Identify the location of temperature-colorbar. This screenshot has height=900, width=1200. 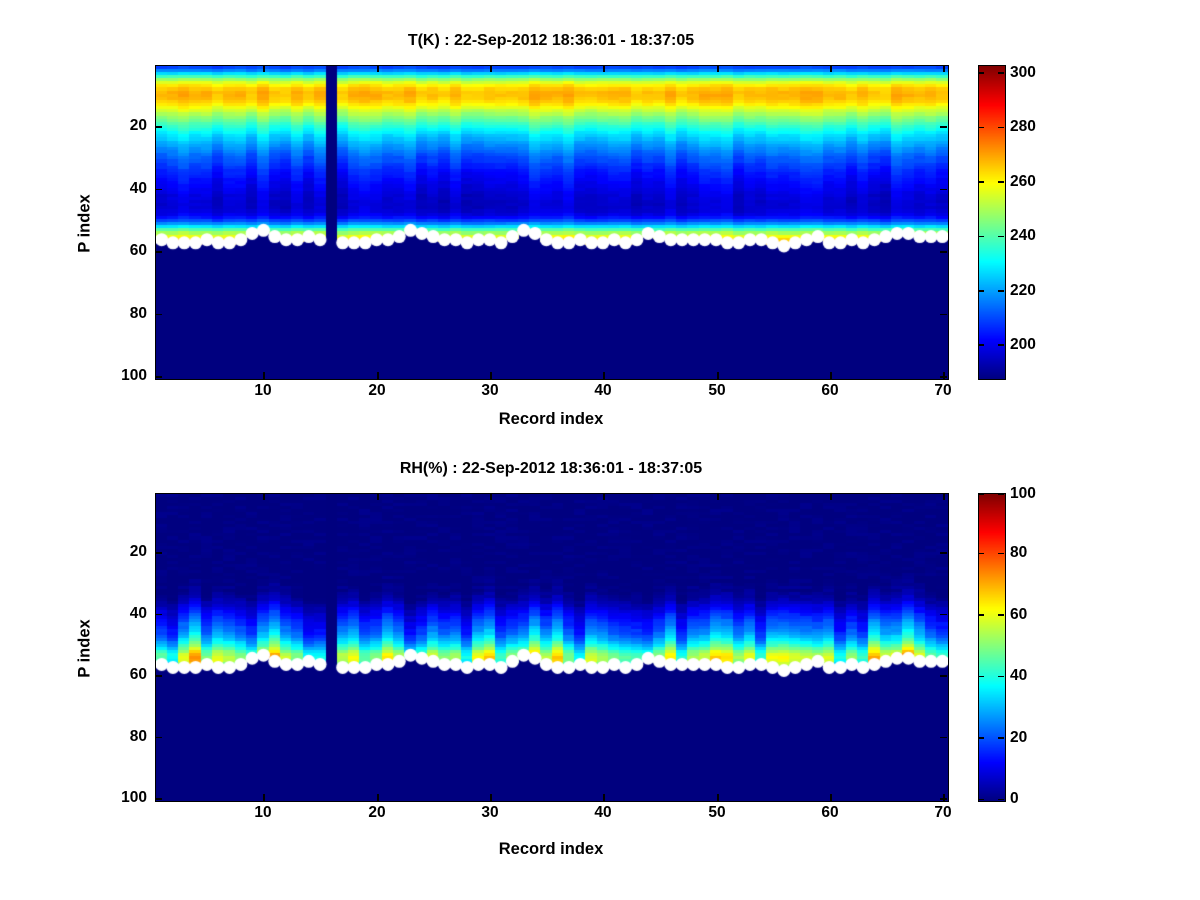
(992, 222).